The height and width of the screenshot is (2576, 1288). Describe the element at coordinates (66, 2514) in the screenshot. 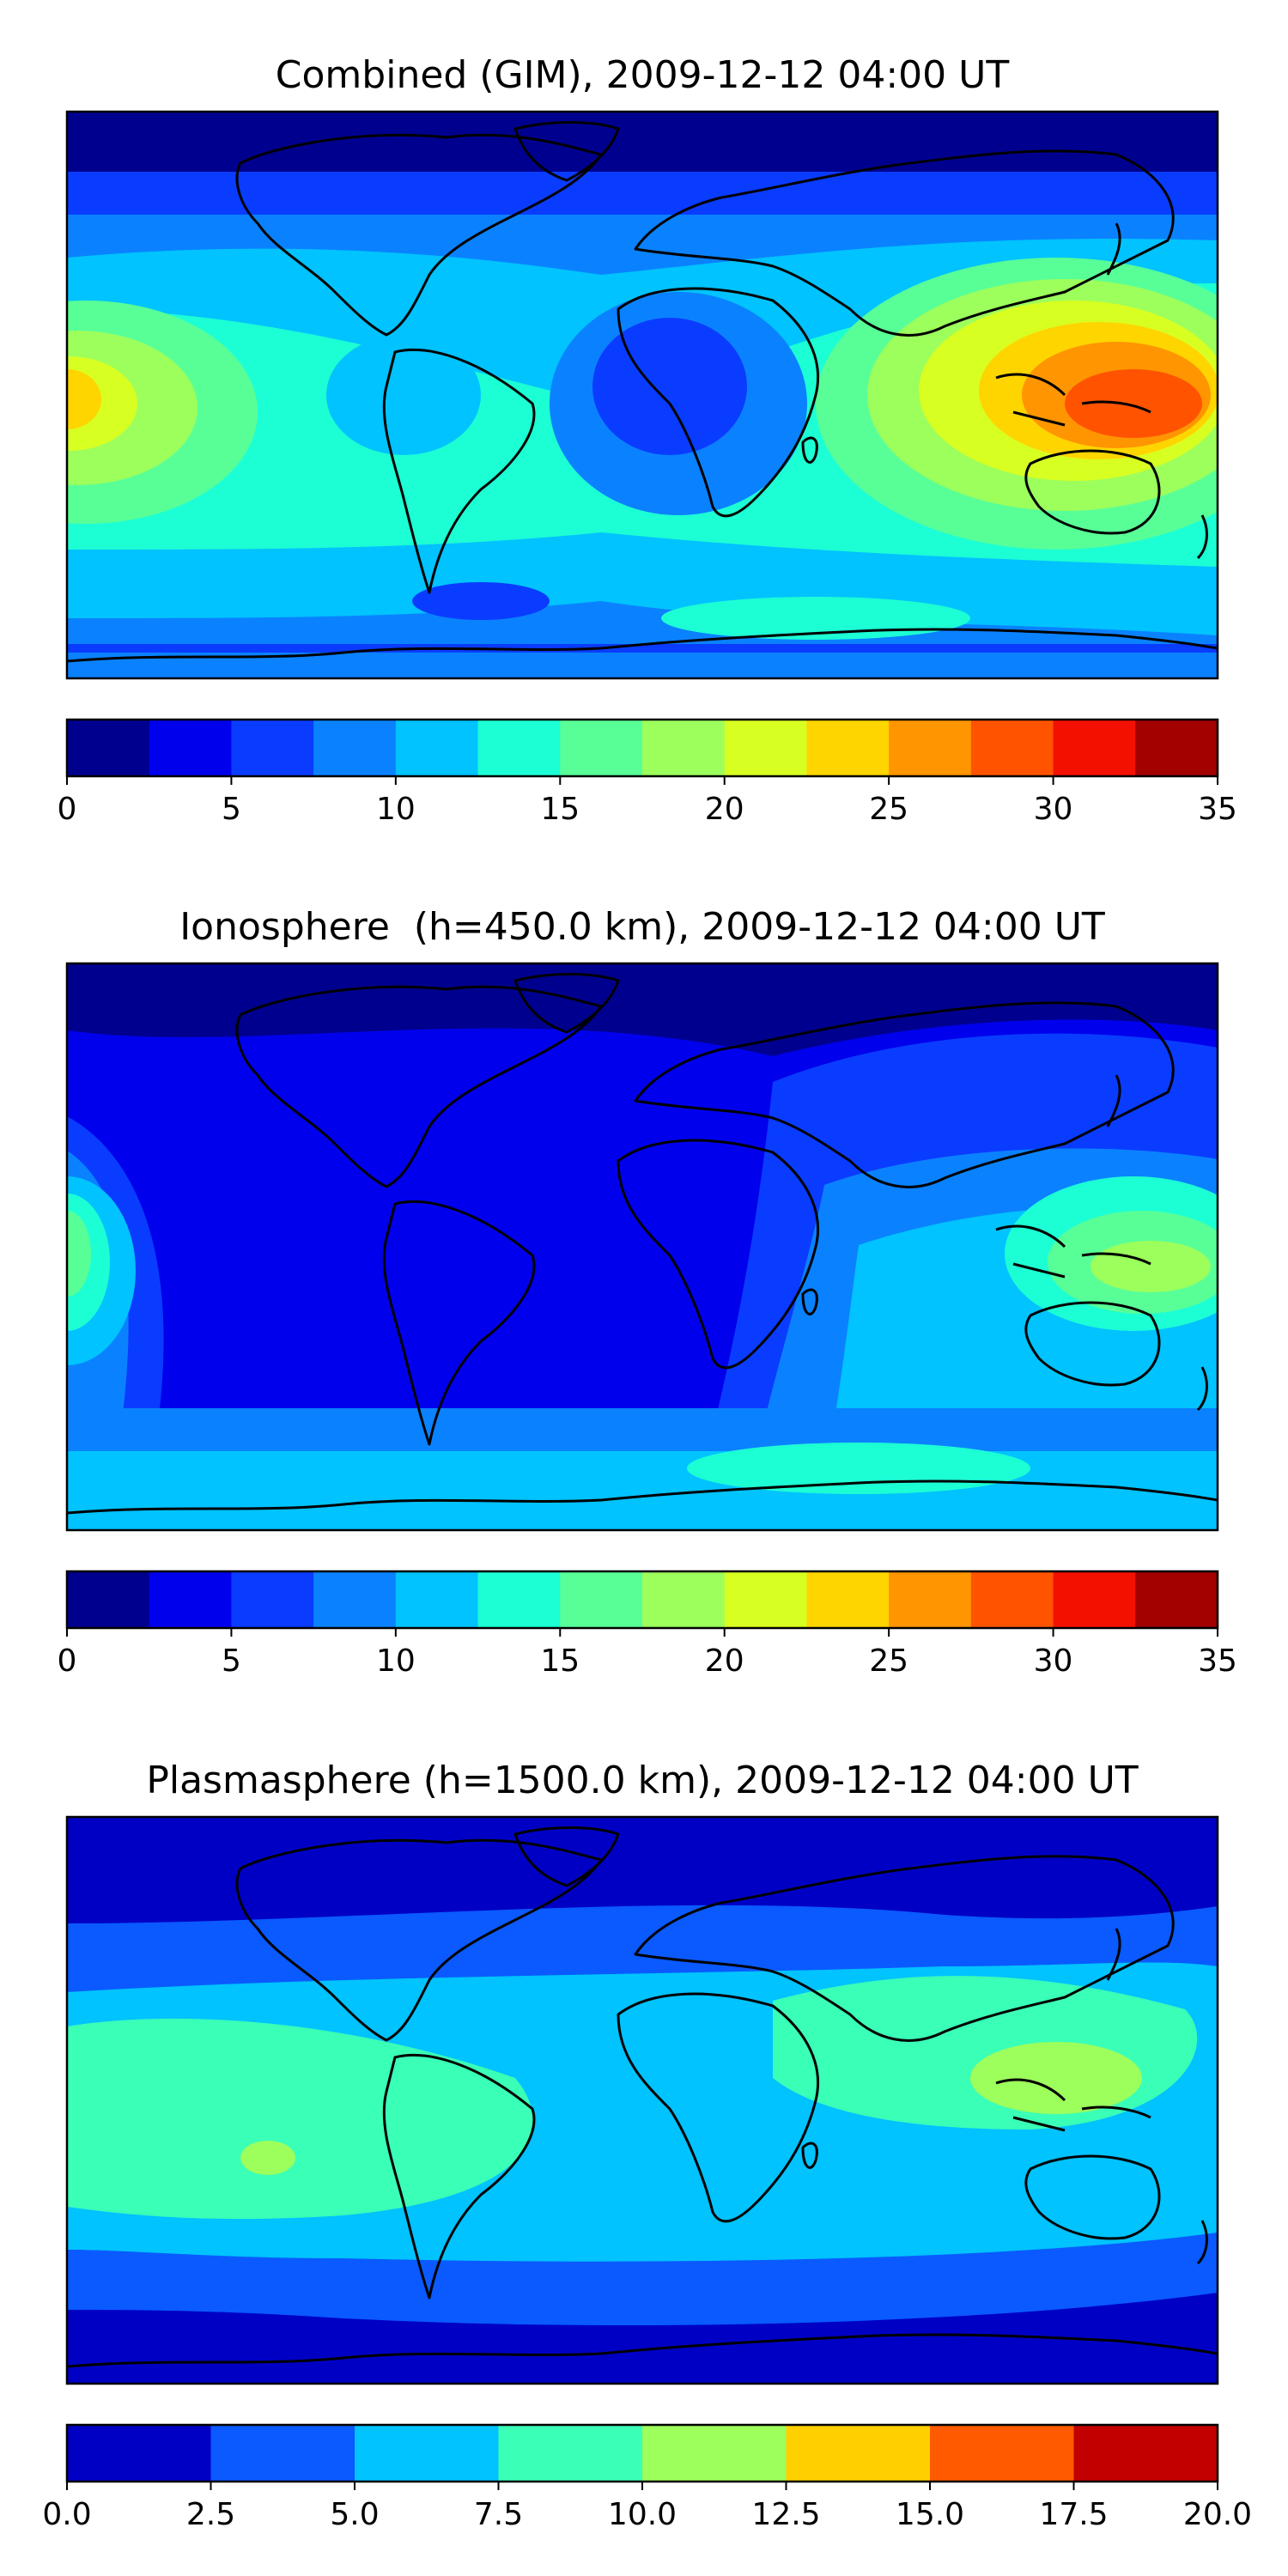

I see `colorbar-tick-label: 0.0` at that location.